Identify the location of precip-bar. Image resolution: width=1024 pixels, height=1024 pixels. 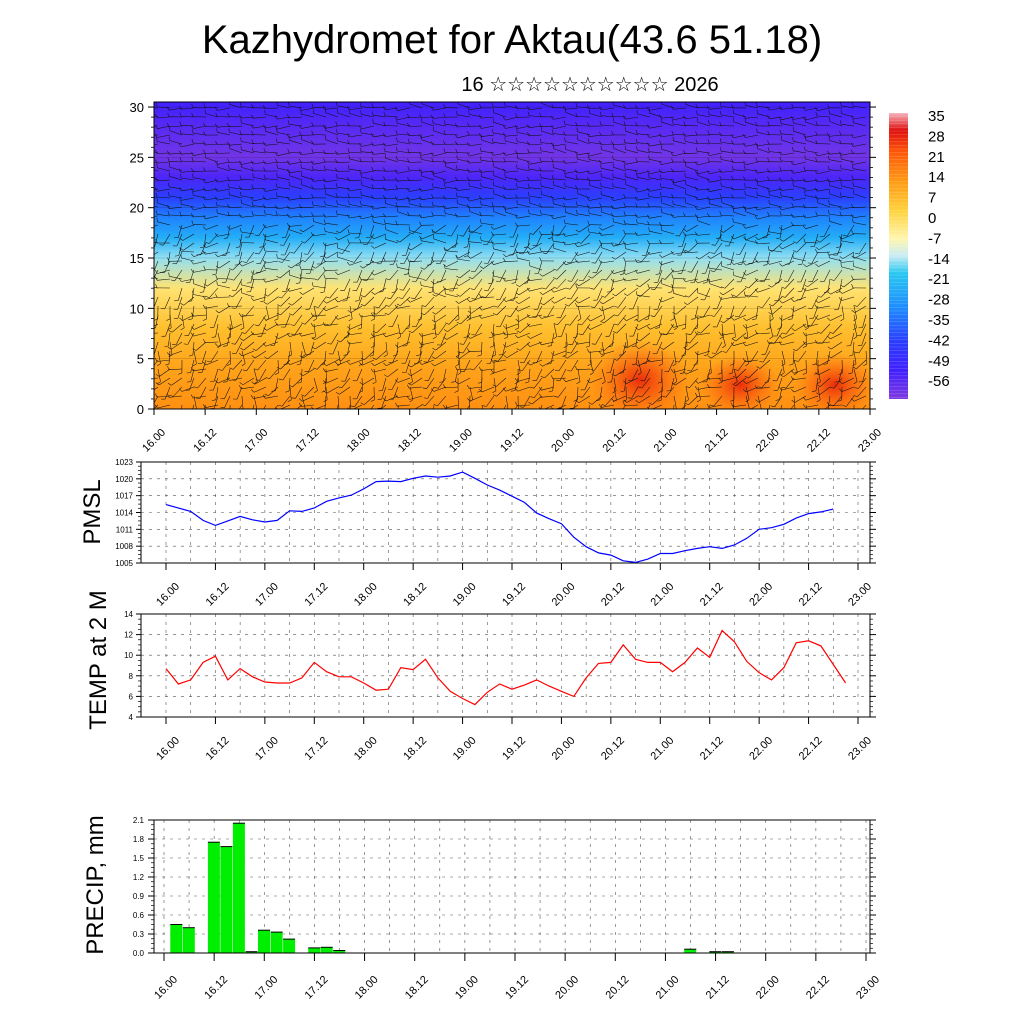
(727, 952).